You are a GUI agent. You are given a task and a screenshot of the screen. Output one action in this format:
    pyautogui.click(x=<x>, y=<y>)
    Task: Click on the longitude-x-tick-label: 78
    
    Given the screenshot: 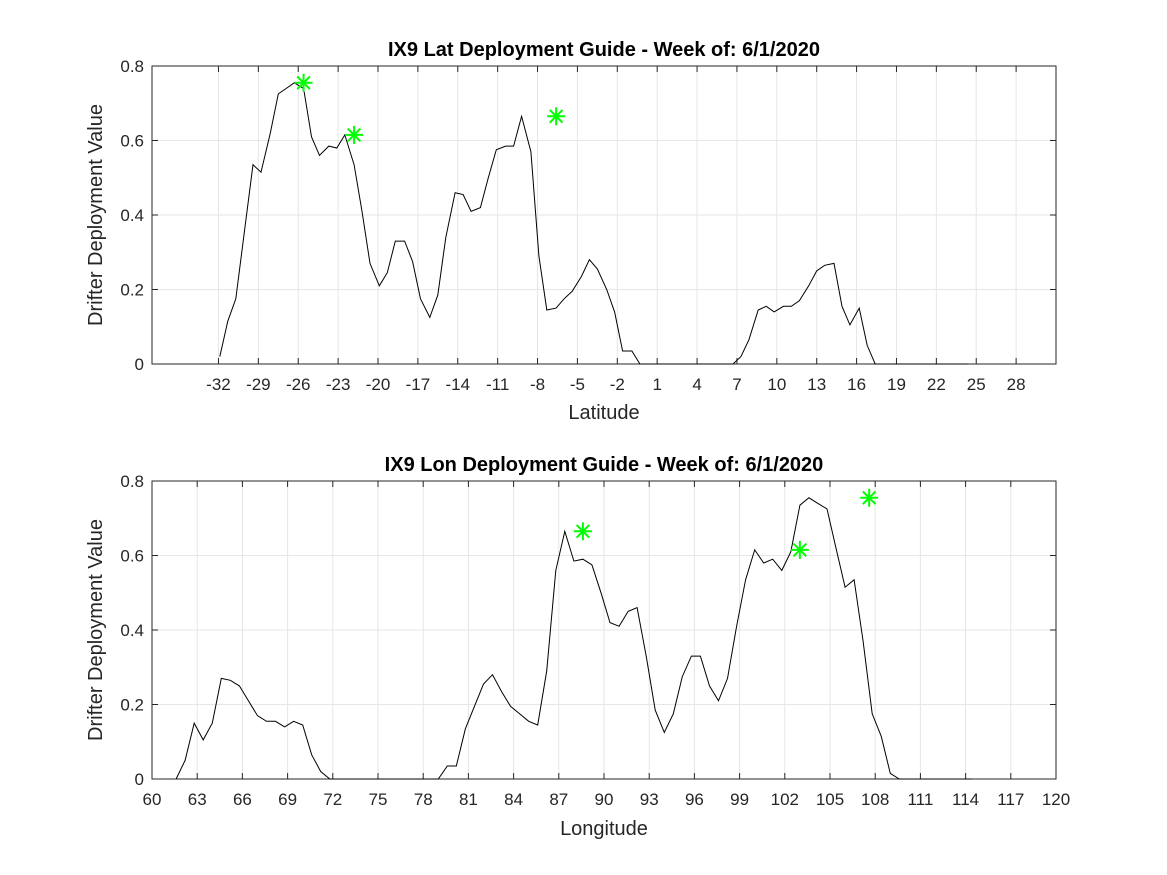 What is the action you would take?
    pyautogui.click(x=423, y=799)
    